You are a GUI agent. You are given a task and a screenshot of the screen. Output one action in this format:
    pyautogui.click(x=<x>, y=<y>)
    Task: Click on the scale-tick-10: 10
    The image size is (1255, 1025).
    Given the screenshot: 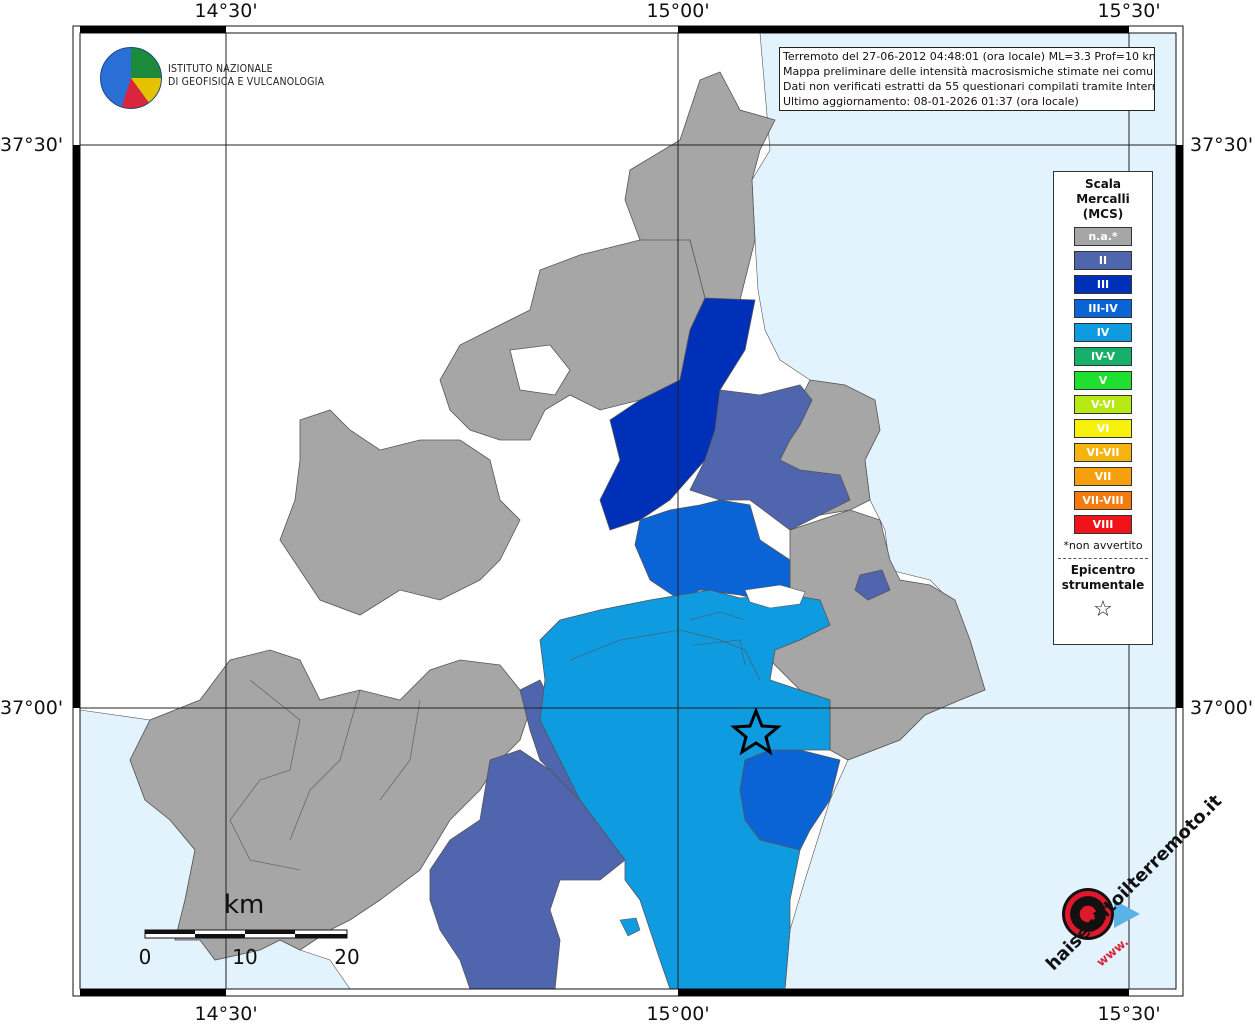 What is the action you would take?
    pyautogui.click(x=245, y=957)
    